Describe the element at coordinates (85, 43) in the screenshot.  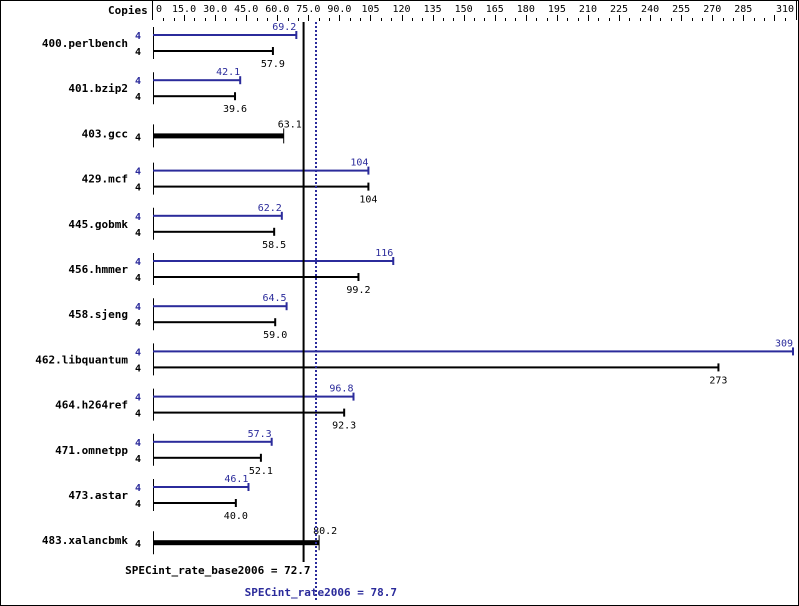
I see `benchmark-label: 400.perlbench` at that location.